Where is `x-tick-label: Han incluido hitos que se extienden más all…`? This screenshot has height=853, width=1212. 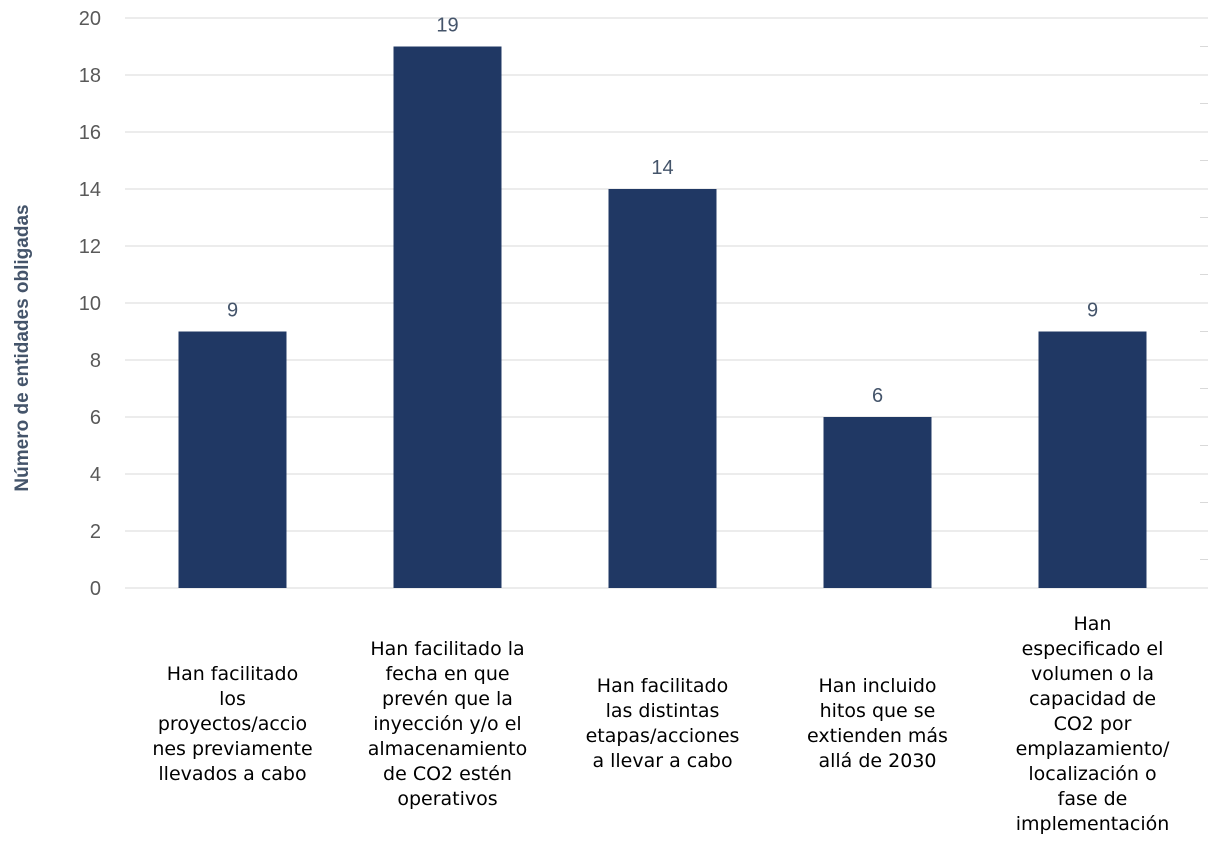 x-tick-label: Han incluido hitos que se extienden más all… is located at coordinates (878, 724).